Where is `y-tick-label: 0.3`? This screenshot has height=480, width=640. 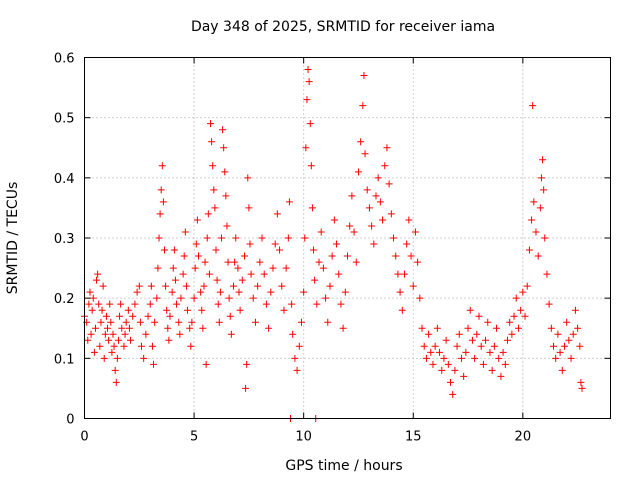 y-tick-label: 0.3 is located at coordinates (64, 239).